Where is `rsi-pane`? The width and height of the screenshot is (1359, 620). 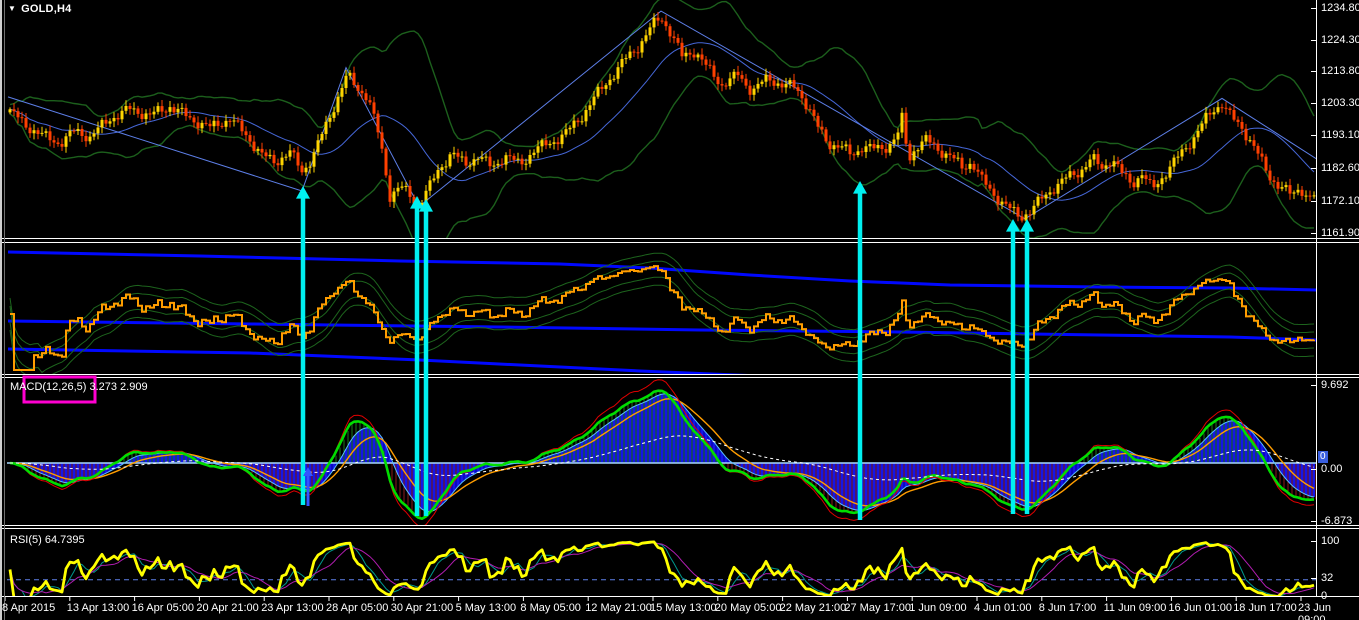 rsi-pane is located at coordinates (661, 568).